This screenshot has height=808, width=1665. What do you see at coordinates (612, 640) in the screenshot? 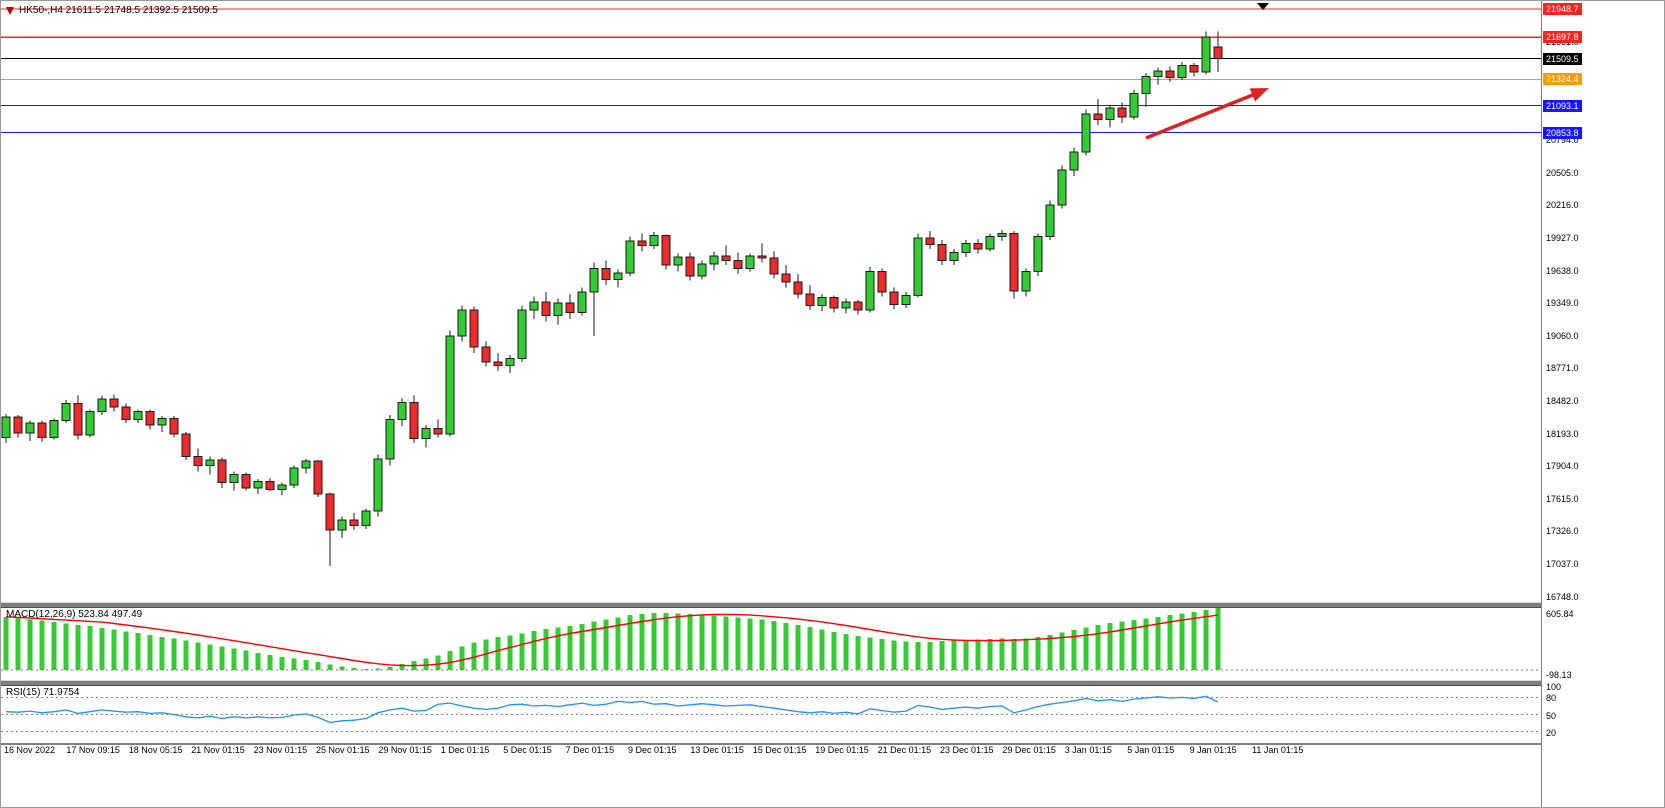
I see `macd-signal-line` at bounding box center [612, 640].